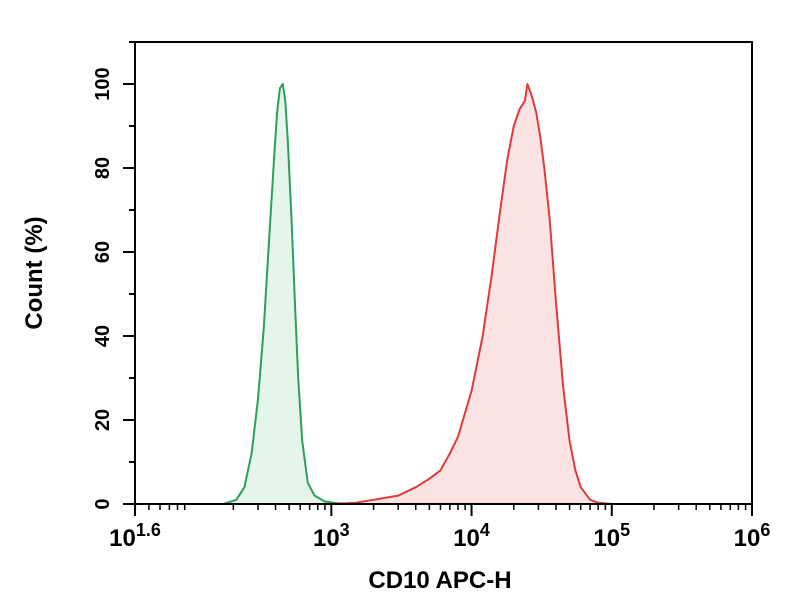  Describe the element at coordinates (34, 272) in the screenshot. I see `y-axis-label: Count (%)` at that location.